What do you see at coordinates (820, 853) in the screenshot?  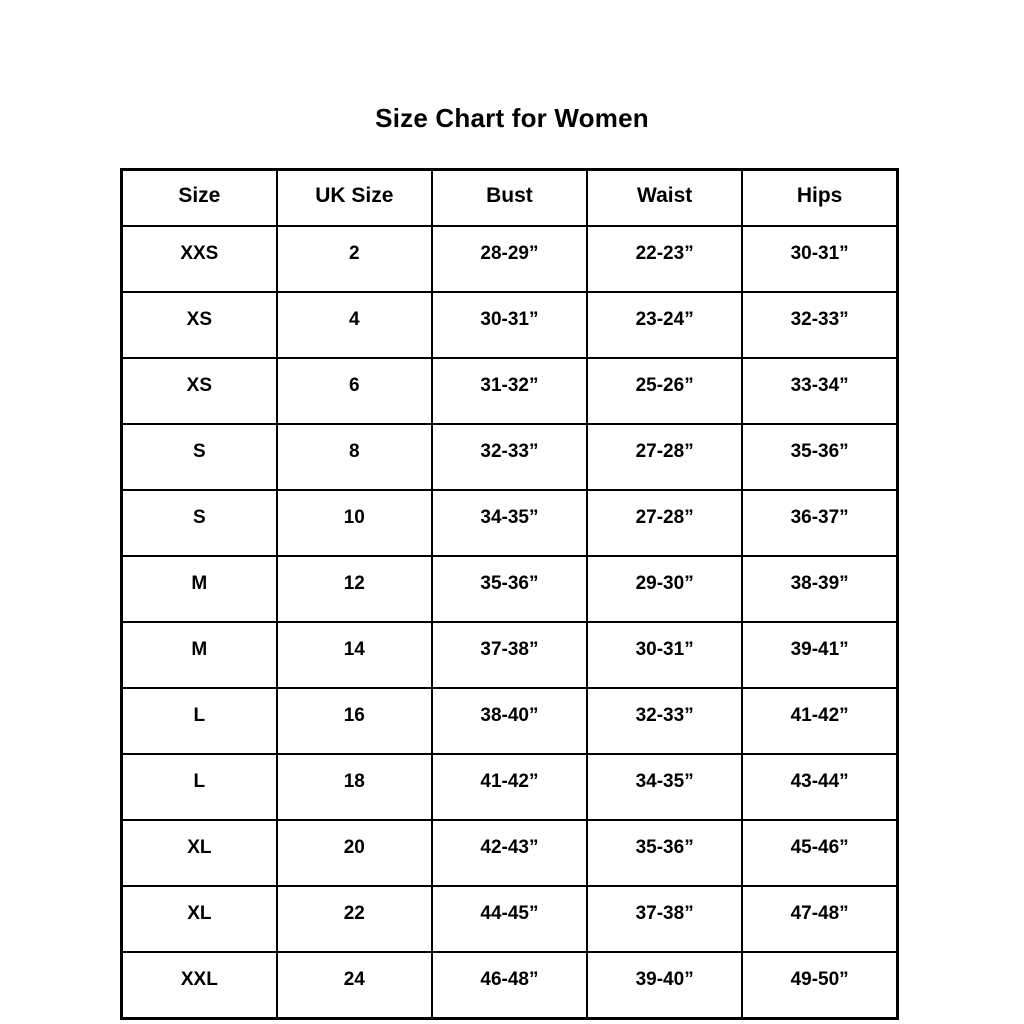 I see `cell-hips: 45-46”` at bounding box center [820, 853].